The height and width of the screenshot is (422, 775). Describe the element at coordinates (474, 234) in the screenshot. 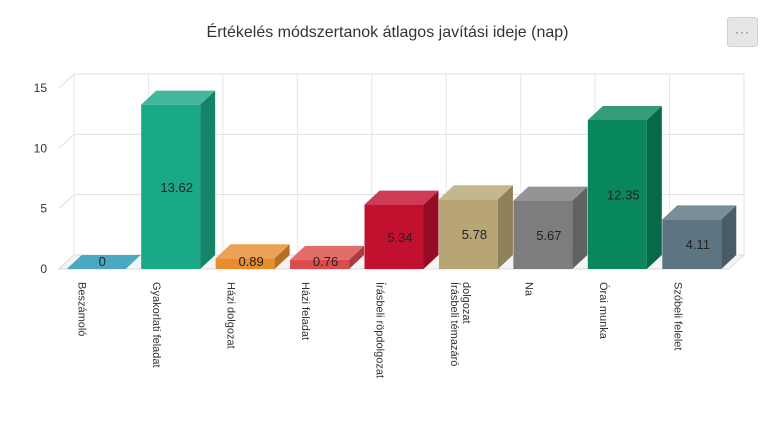

I see `data-label: 5.78` at that location.